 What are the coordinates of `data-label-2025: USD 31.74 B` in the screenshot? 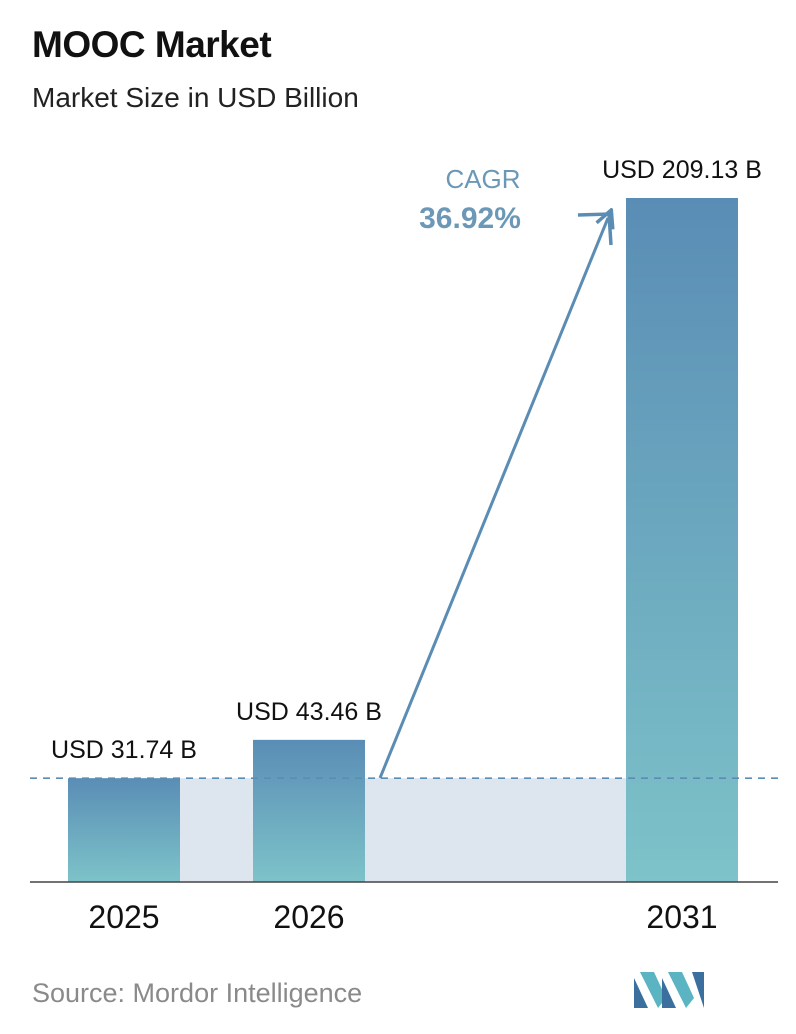 It's located at (124, 750).